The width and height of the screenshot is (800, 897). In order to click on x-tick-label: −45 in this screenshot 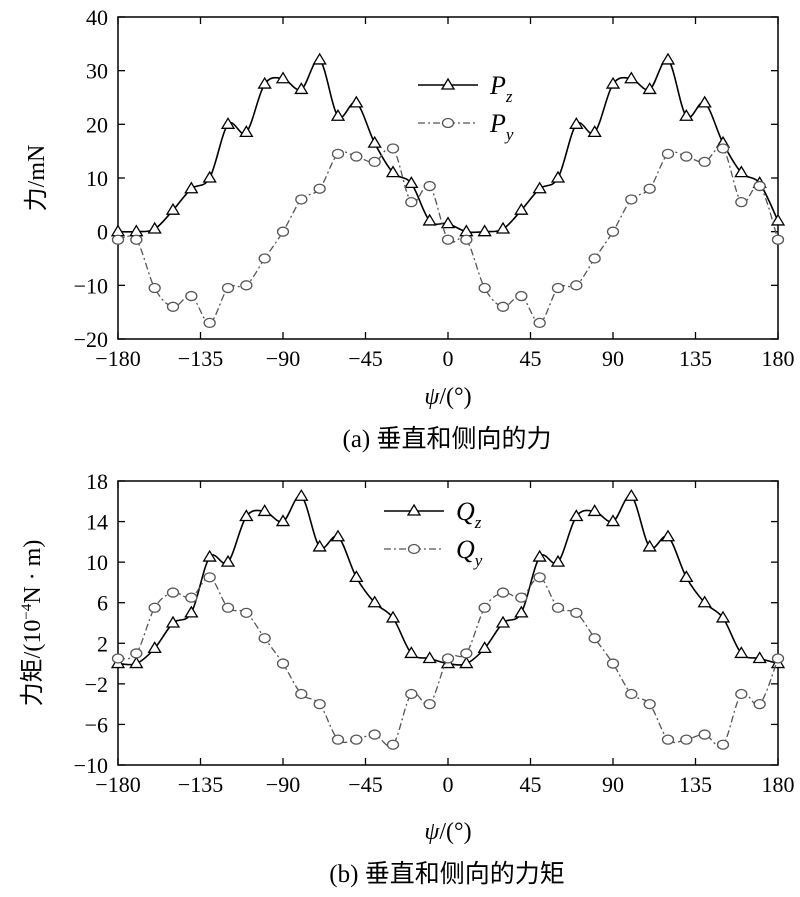, I will do `click(365, 358)`.